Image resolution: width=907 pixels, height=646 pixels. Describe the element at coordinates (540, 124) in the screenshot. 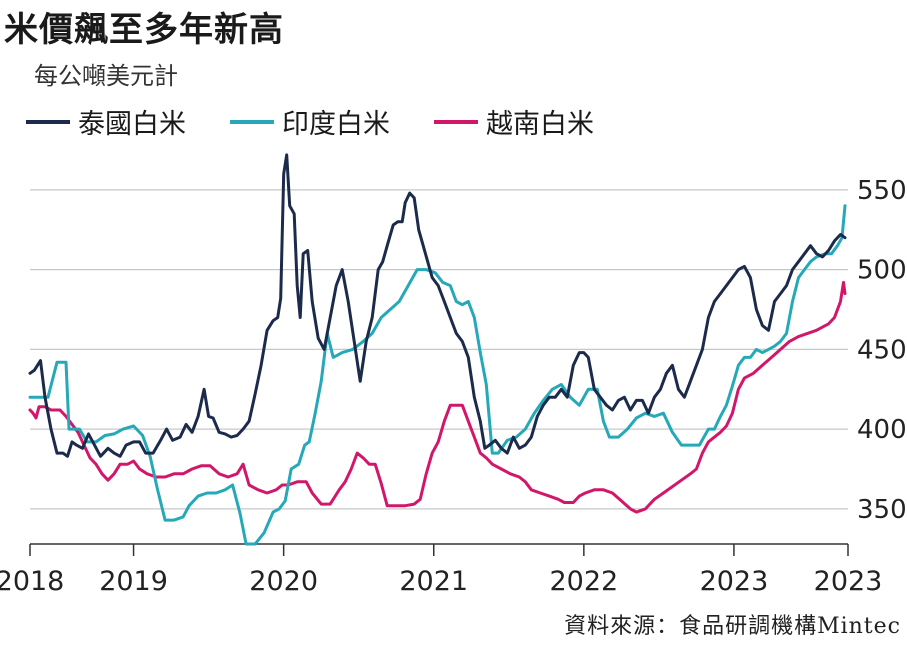

I see `legend-label-vietnam: 越南白米` at that location.